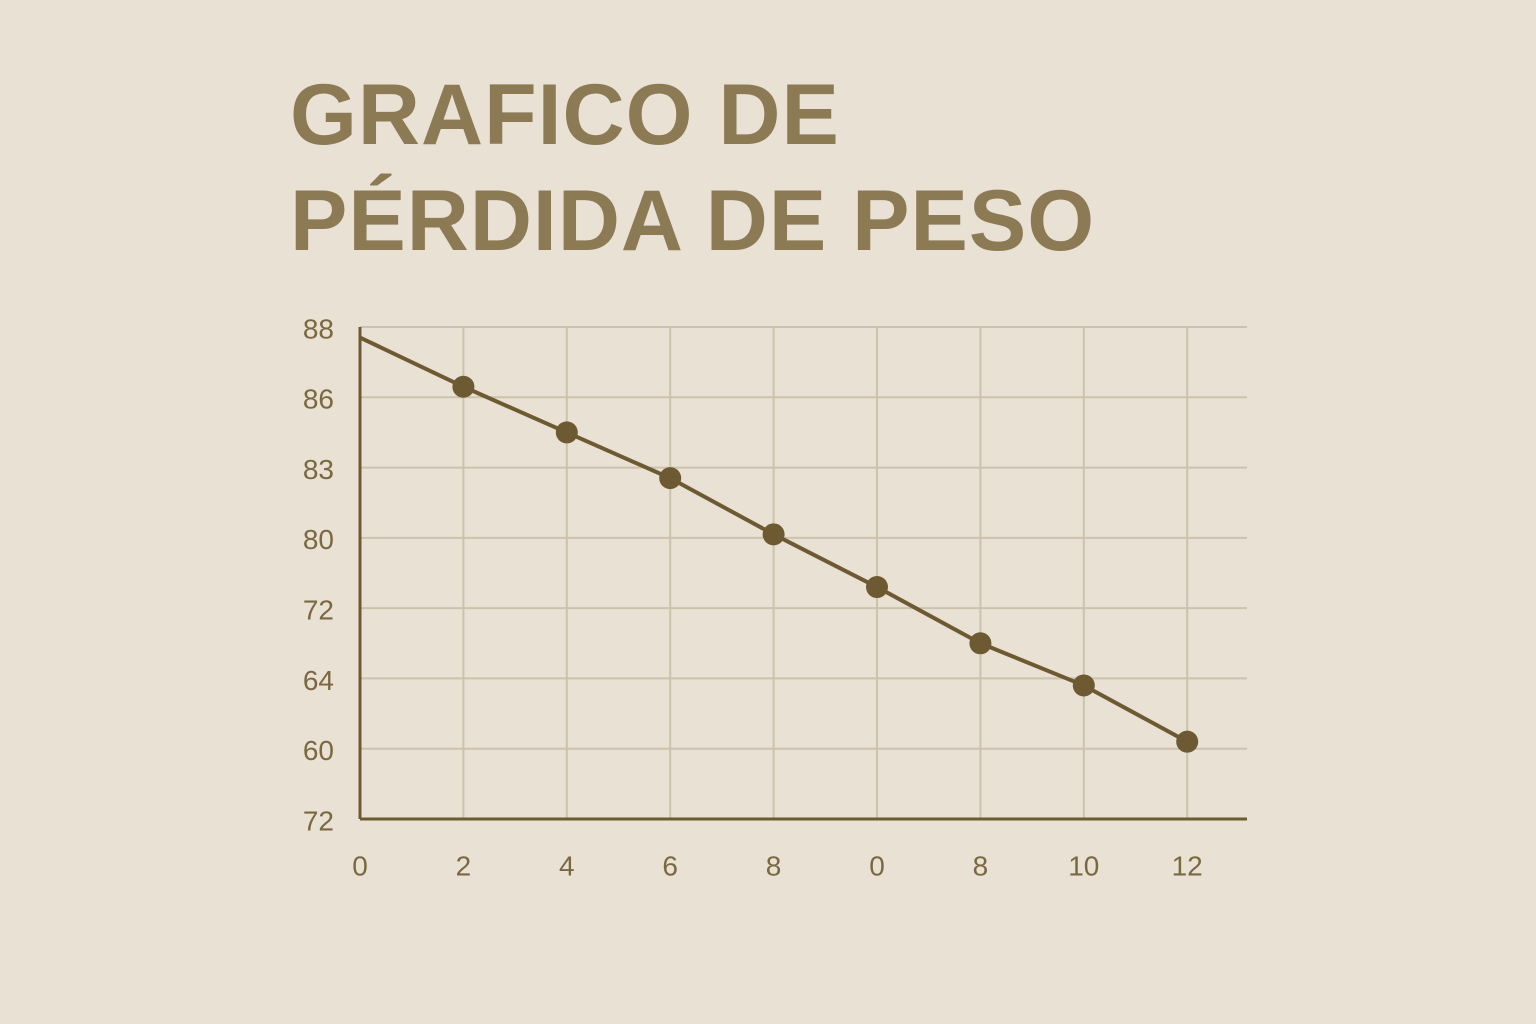 Image resolution: width=1536 pixels, height=1024 pixels. Describe the element at coordinates (318, 750) in the screenshot. I see `y-tick-label: 60` at that location.